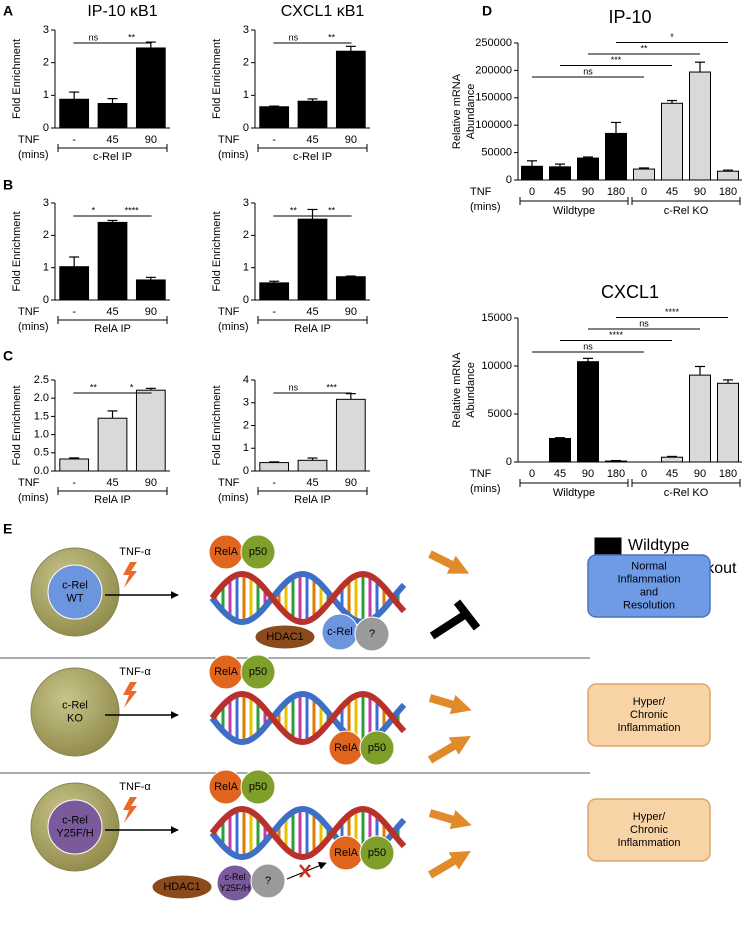 The width and height of the screenshot is (748, 936). I want to click on y-tick-label: 0.5, so click(41, 453).